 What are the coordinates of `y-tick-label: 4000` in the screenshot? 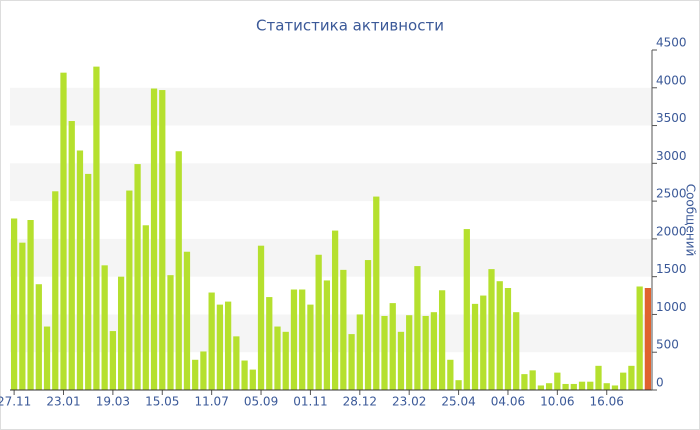 It's located at (671, 80).